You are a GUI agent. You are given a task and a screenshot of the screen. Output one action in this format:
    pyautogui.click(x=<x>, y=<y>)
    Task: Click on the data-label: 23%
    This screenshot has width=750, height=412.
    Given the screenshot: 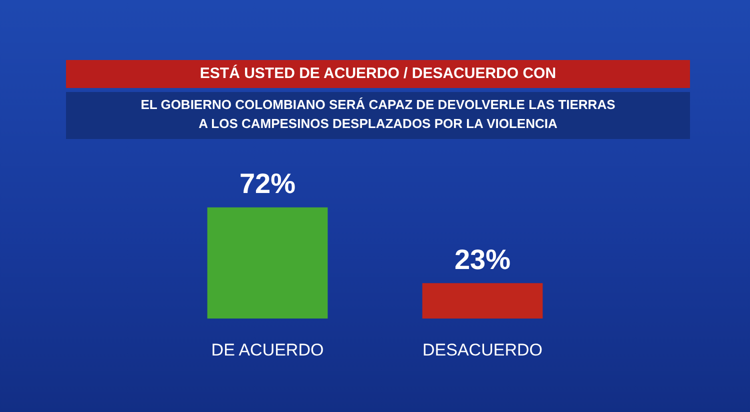 What is the action you would take?
    pyautogui.click(x=482, y=259)
    